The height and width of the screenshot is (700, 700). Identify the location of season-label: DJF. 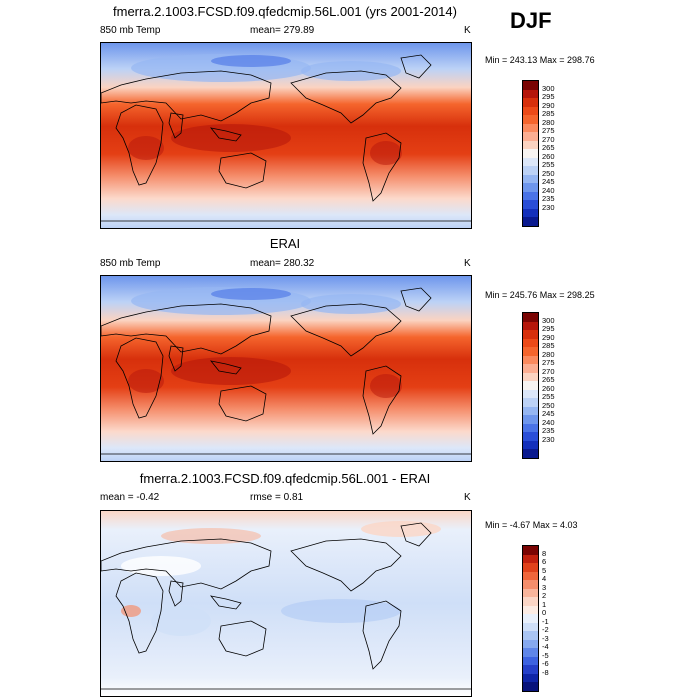
(531, 20).